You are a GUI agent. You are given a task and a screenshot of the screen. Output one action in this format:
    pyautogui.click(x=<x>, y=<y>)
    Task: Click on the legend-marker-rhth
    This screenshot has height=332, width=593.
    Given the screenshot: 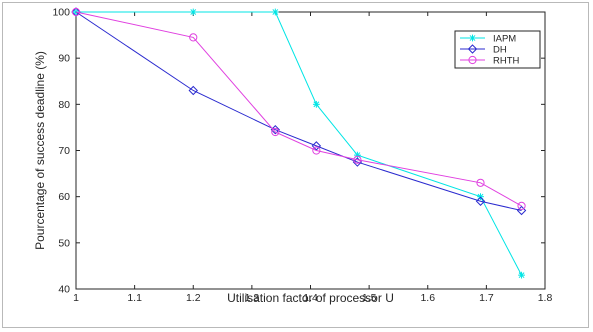 What is the action you would take?
    pyautogui.click(x=472, y=60)
    